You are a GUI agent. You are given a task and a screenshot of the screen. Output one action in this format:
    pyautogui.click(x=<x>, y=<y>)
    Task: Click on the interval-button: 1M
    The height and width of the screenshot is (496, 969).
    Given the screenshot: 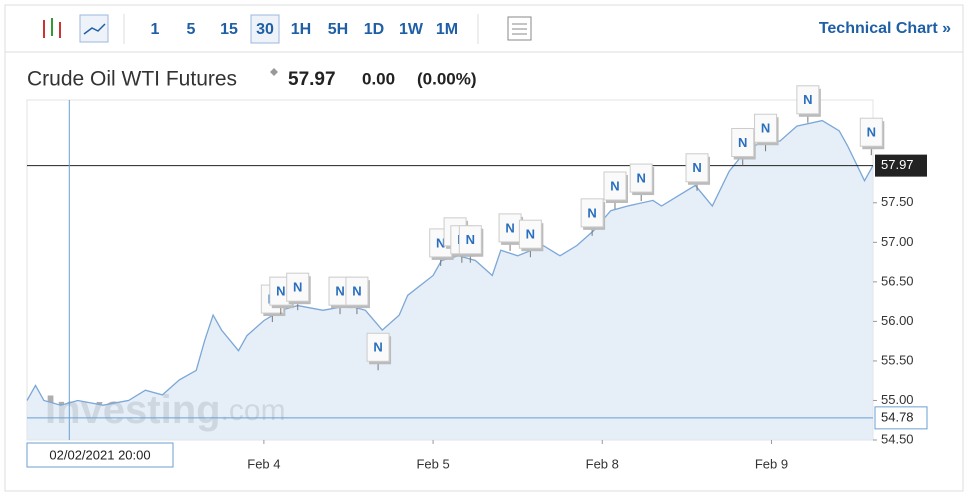 What is the action you would take?
    pyautogui.click(x=447, y=29)
    